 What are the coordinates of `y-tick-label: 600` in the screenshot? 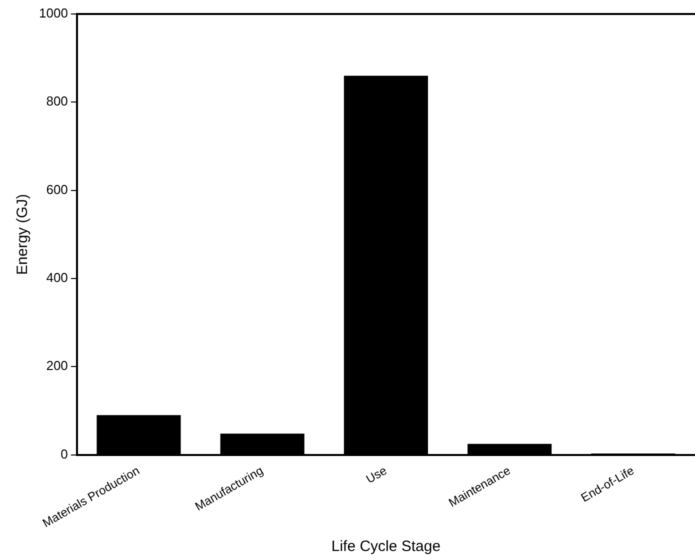 It's located at (57, 189).